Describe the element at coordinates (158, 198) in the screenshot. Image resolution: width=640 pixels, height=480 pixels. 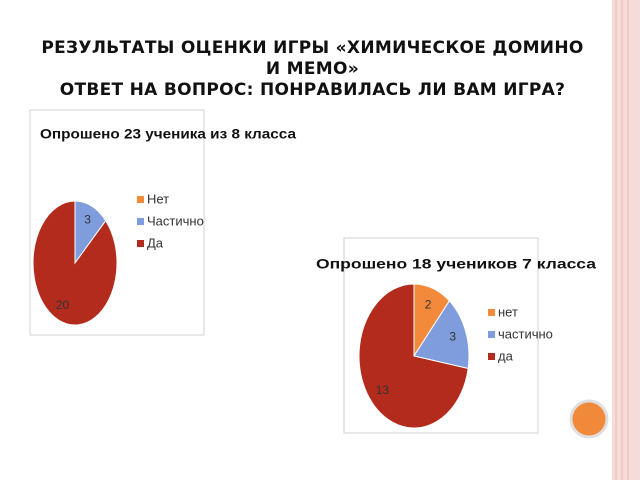
I see `legend-label: Нет` at that location.